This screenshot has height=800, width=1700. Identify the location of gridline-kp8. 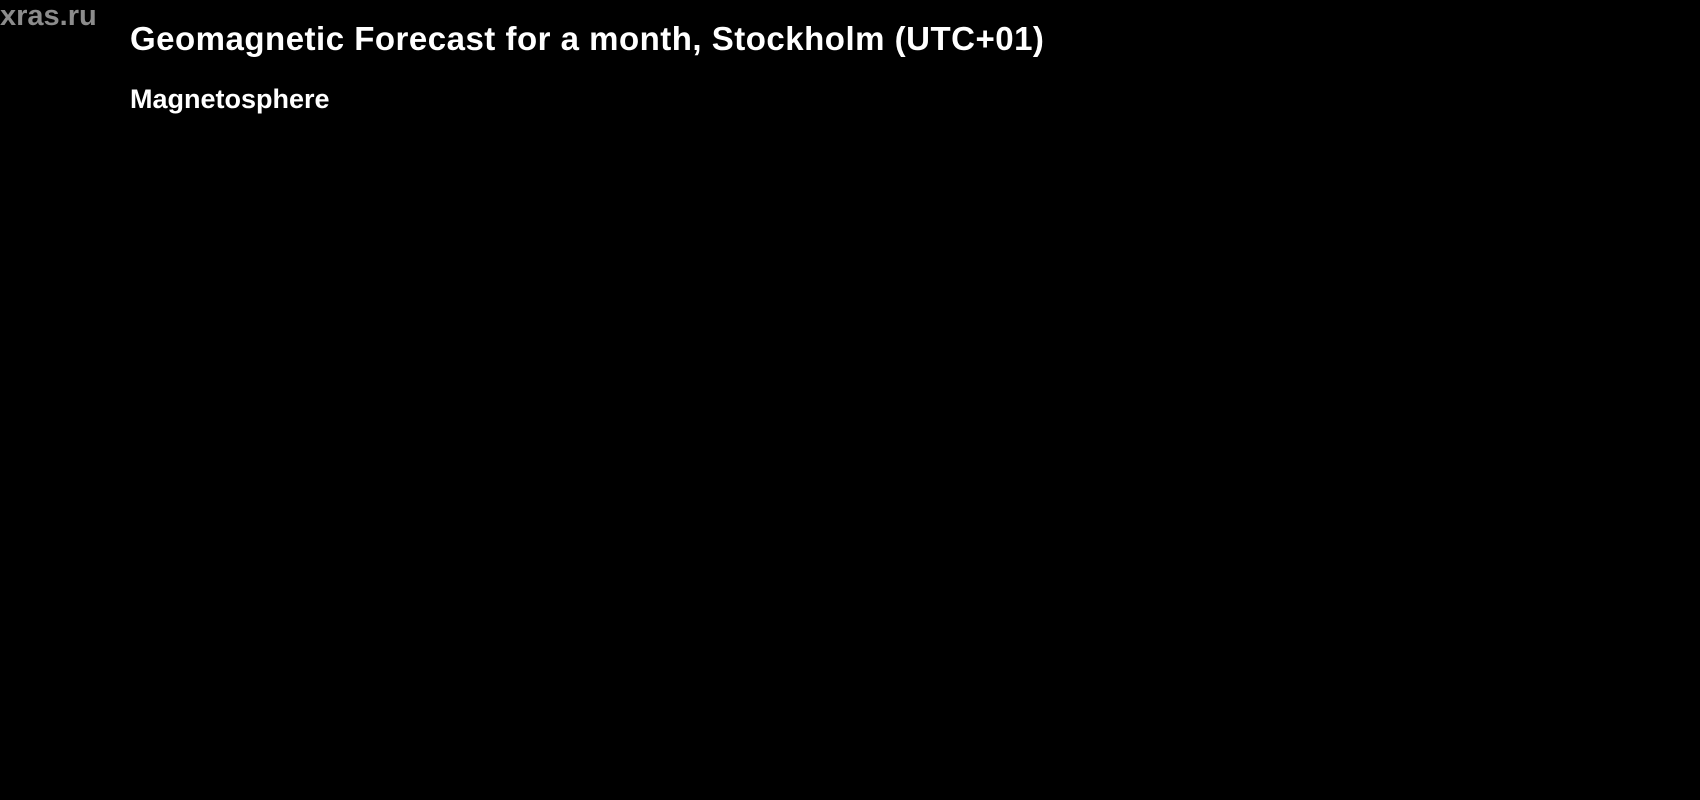
(877, 252).